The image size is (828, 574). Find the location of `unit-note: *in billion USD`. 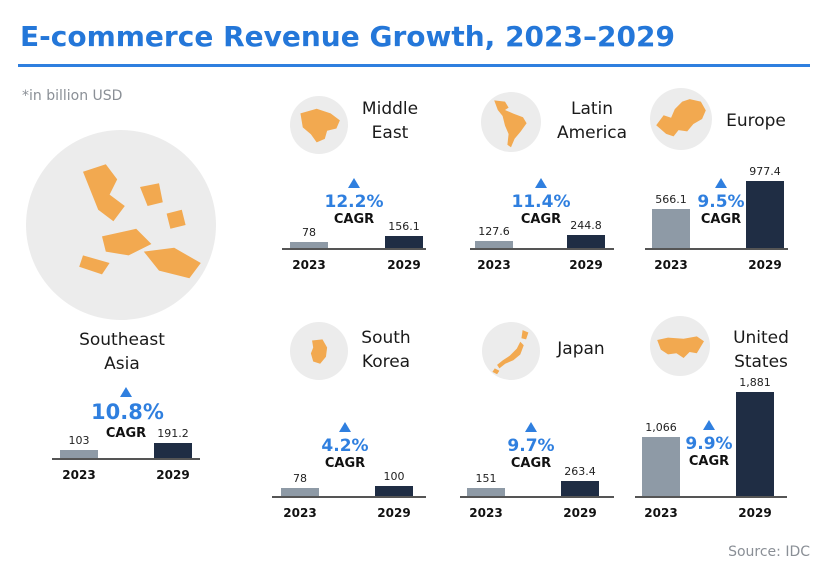

unit-note: *in billion USD is located at coordinates (72, 96).